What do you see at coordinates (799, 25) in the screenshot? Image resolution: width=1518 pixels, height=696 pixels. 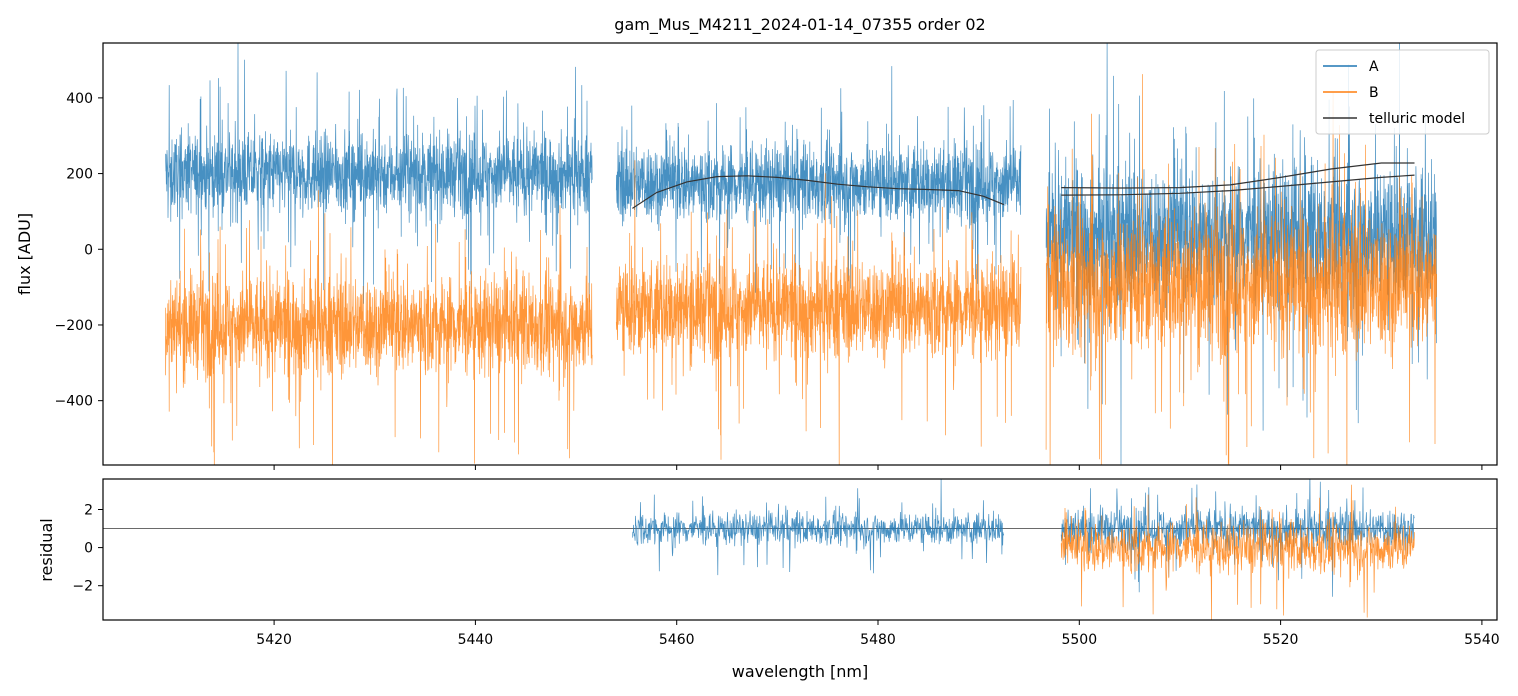 I see `chart-title: gam_Mus_M4211_2024-01-14_07355 order 02` at bounding box center [799, 25].